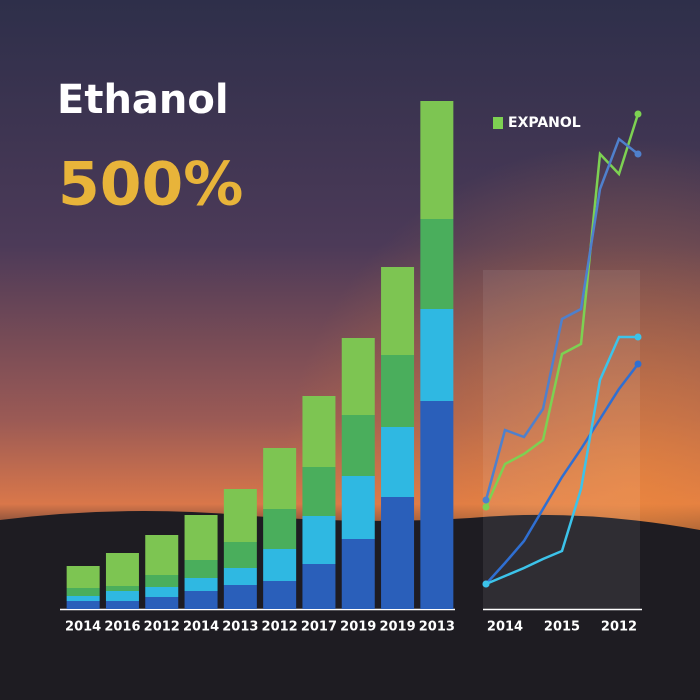 The image size is (700, 700). What do you see at coordinates (150, 185) in the screenshot?
I see `headline-figure: 500%` at bounding box center [150, 185].